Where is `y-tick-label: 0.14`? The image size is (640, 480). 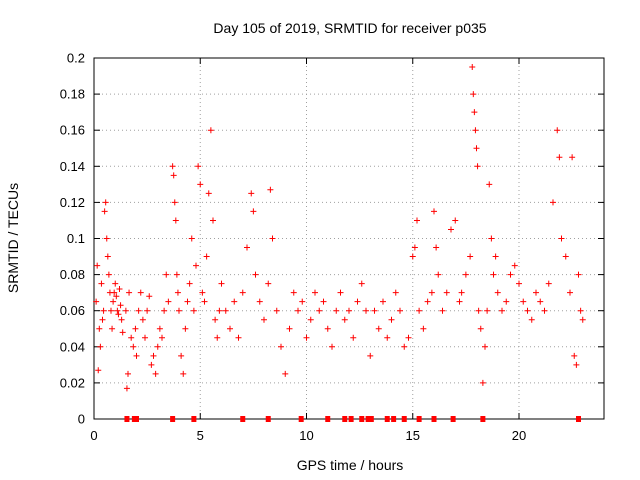 y-tick-label: 0.14 is located at coordinates (72, 166).